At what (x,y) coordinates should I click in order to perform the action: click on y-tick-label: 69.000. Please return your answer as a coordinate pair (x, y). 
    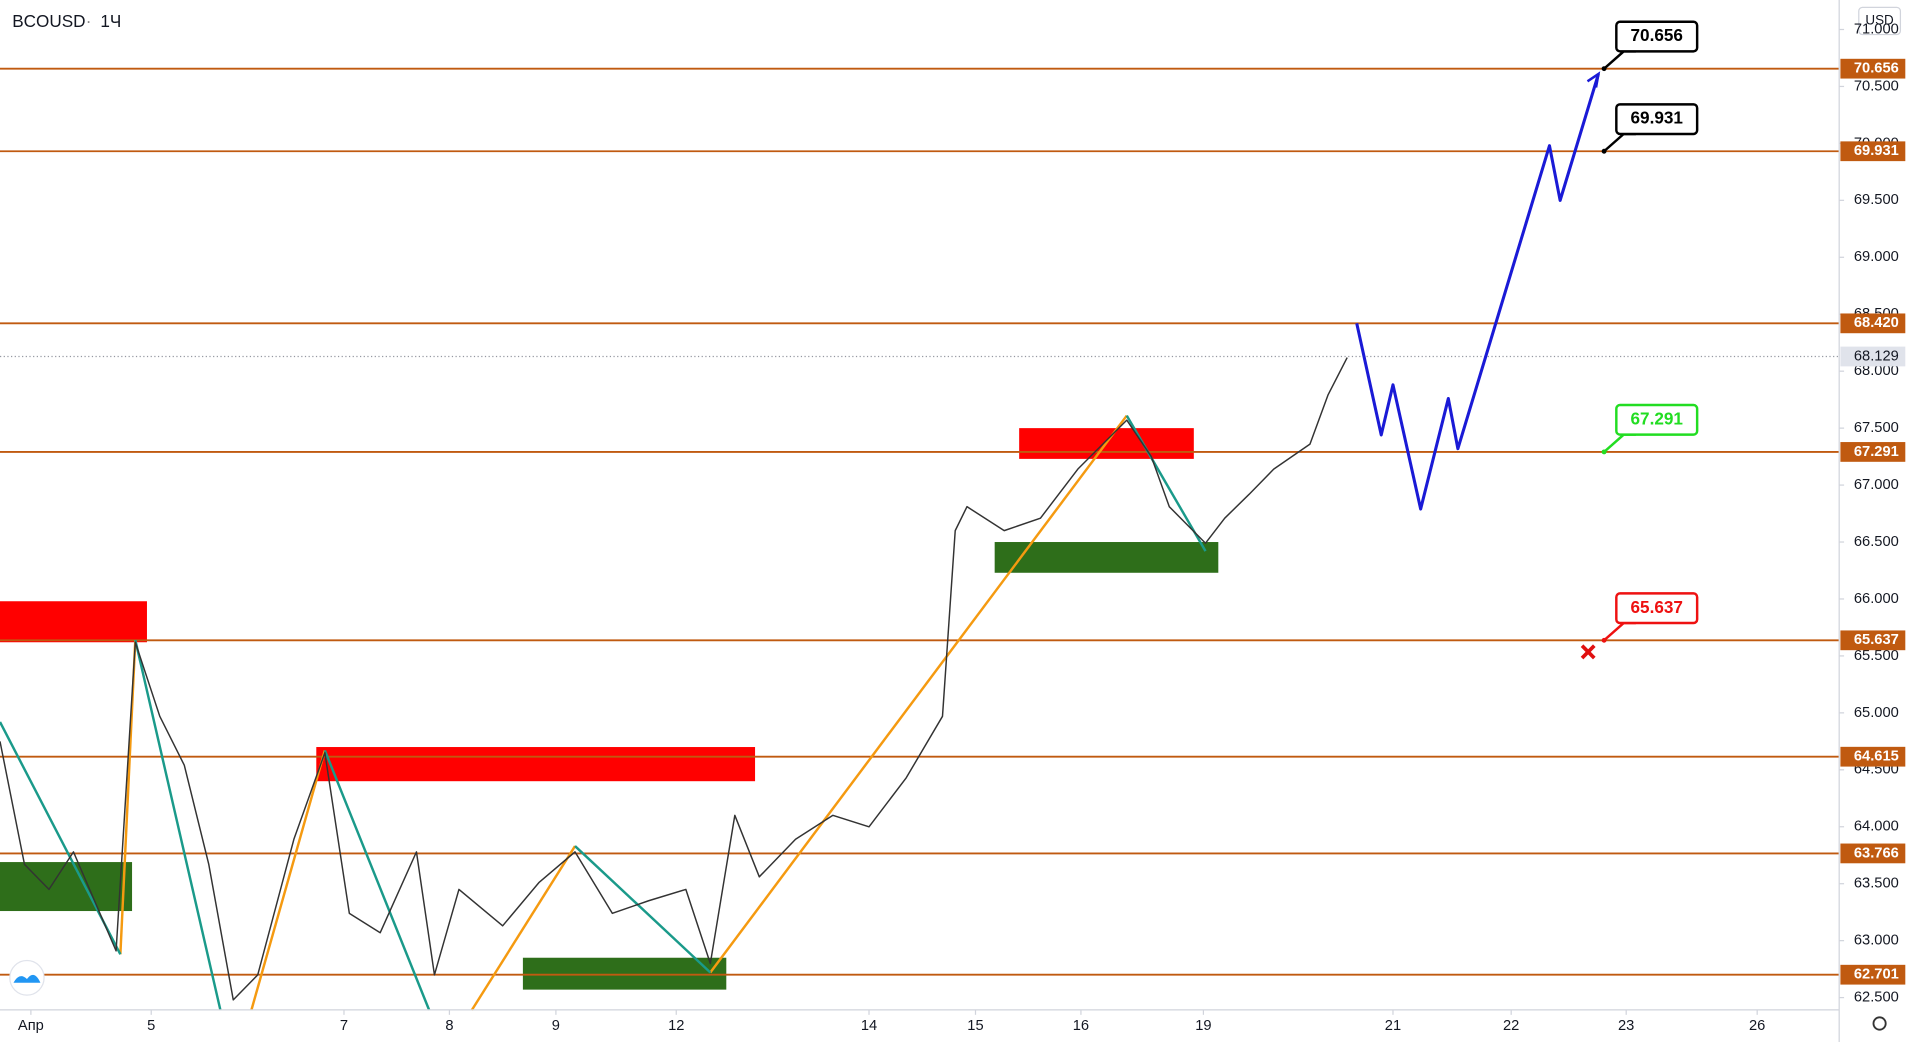
    Looking at the image, I should click on (1876, 257).